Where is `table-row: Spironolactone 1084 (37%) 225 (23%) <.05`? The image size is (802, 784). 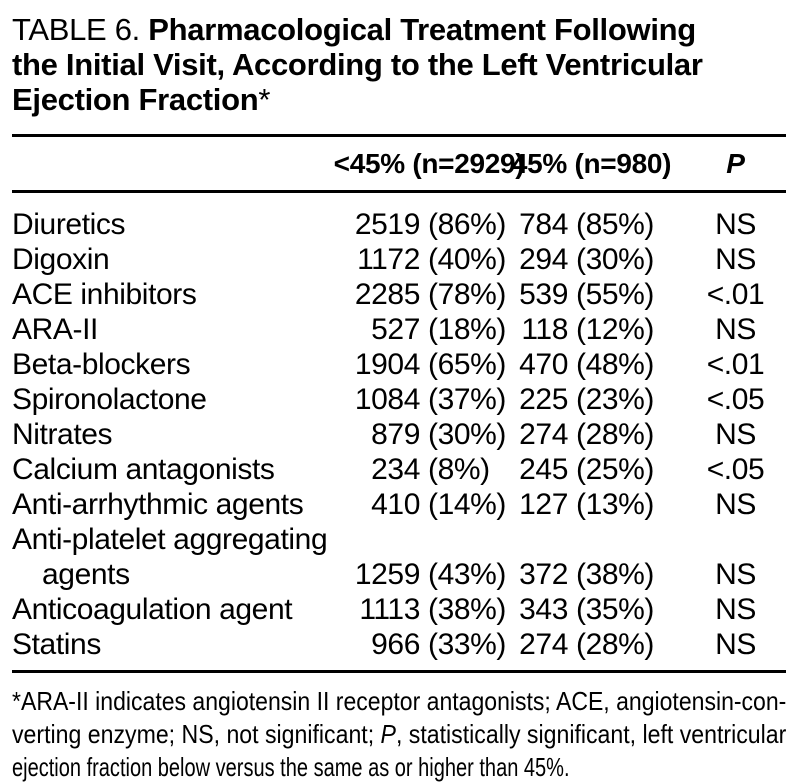
table-row: Spironolactone 1084 (37%) 225 (23%) <.05 is located at coordinates (399, 399).